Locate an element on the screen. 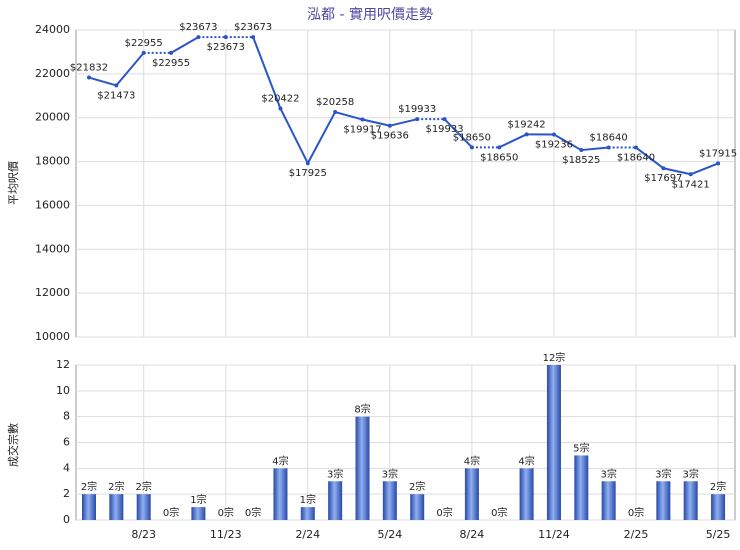 This screenshot has width=740, height=550. x-tick-label: 5/24 is located at coordinates (389, 534).